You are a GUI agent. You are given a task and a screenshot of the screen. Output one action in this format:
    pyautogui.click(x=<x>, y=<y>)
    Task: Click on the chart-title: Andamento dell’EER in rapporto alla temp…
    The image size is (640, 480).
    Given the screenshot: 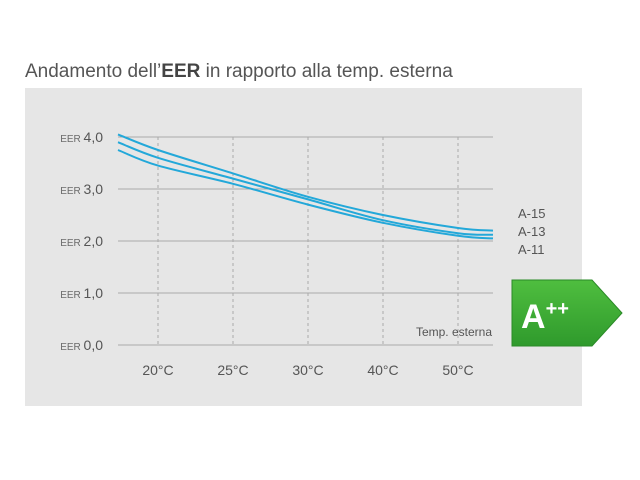 What is the action you would take?
    pyautogui.click(x=239, y=71)
    